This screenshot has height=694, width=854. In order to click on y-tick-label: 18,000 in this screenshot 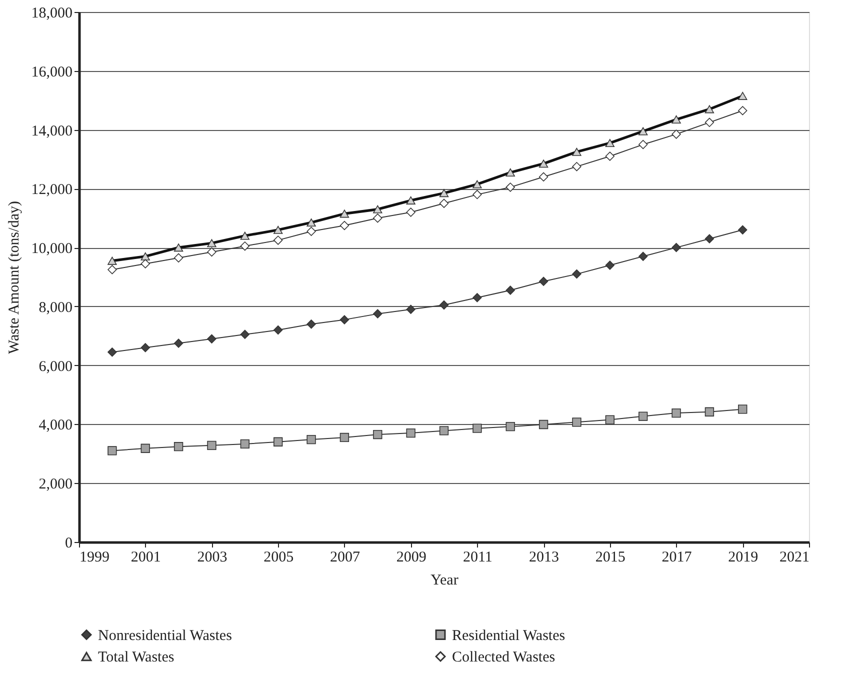, I will do `click(51, 14)`.